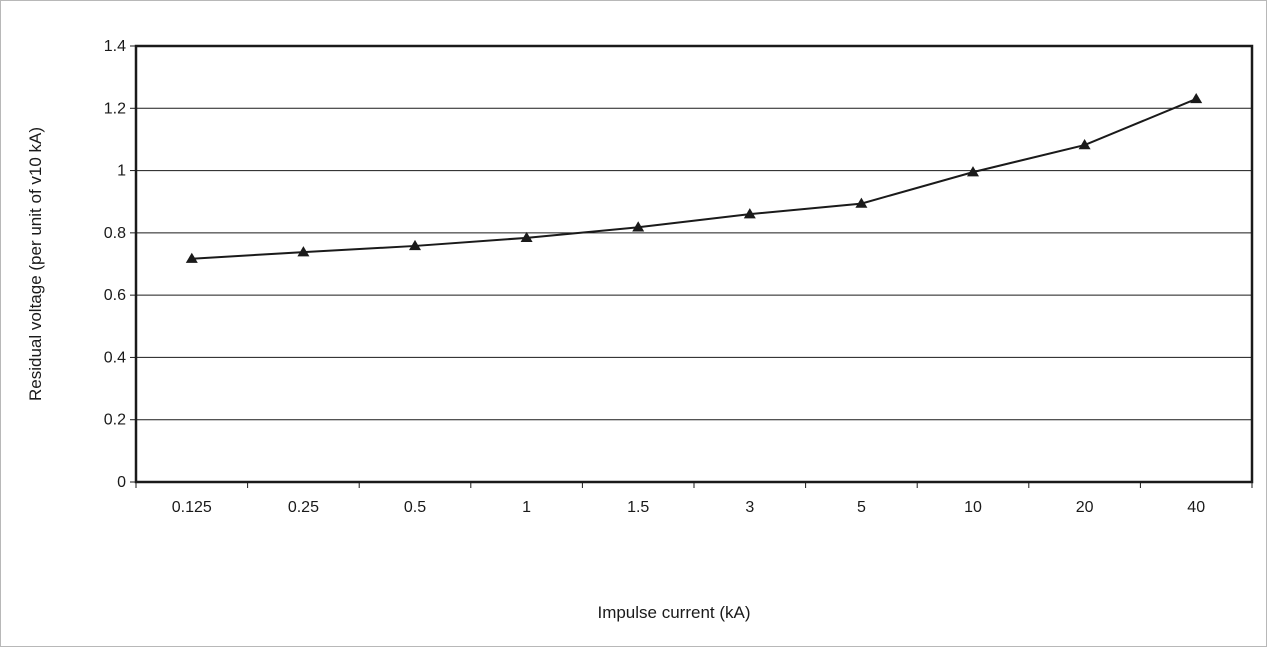  I want to click on y-tick-label: 0, so click(121, 482).